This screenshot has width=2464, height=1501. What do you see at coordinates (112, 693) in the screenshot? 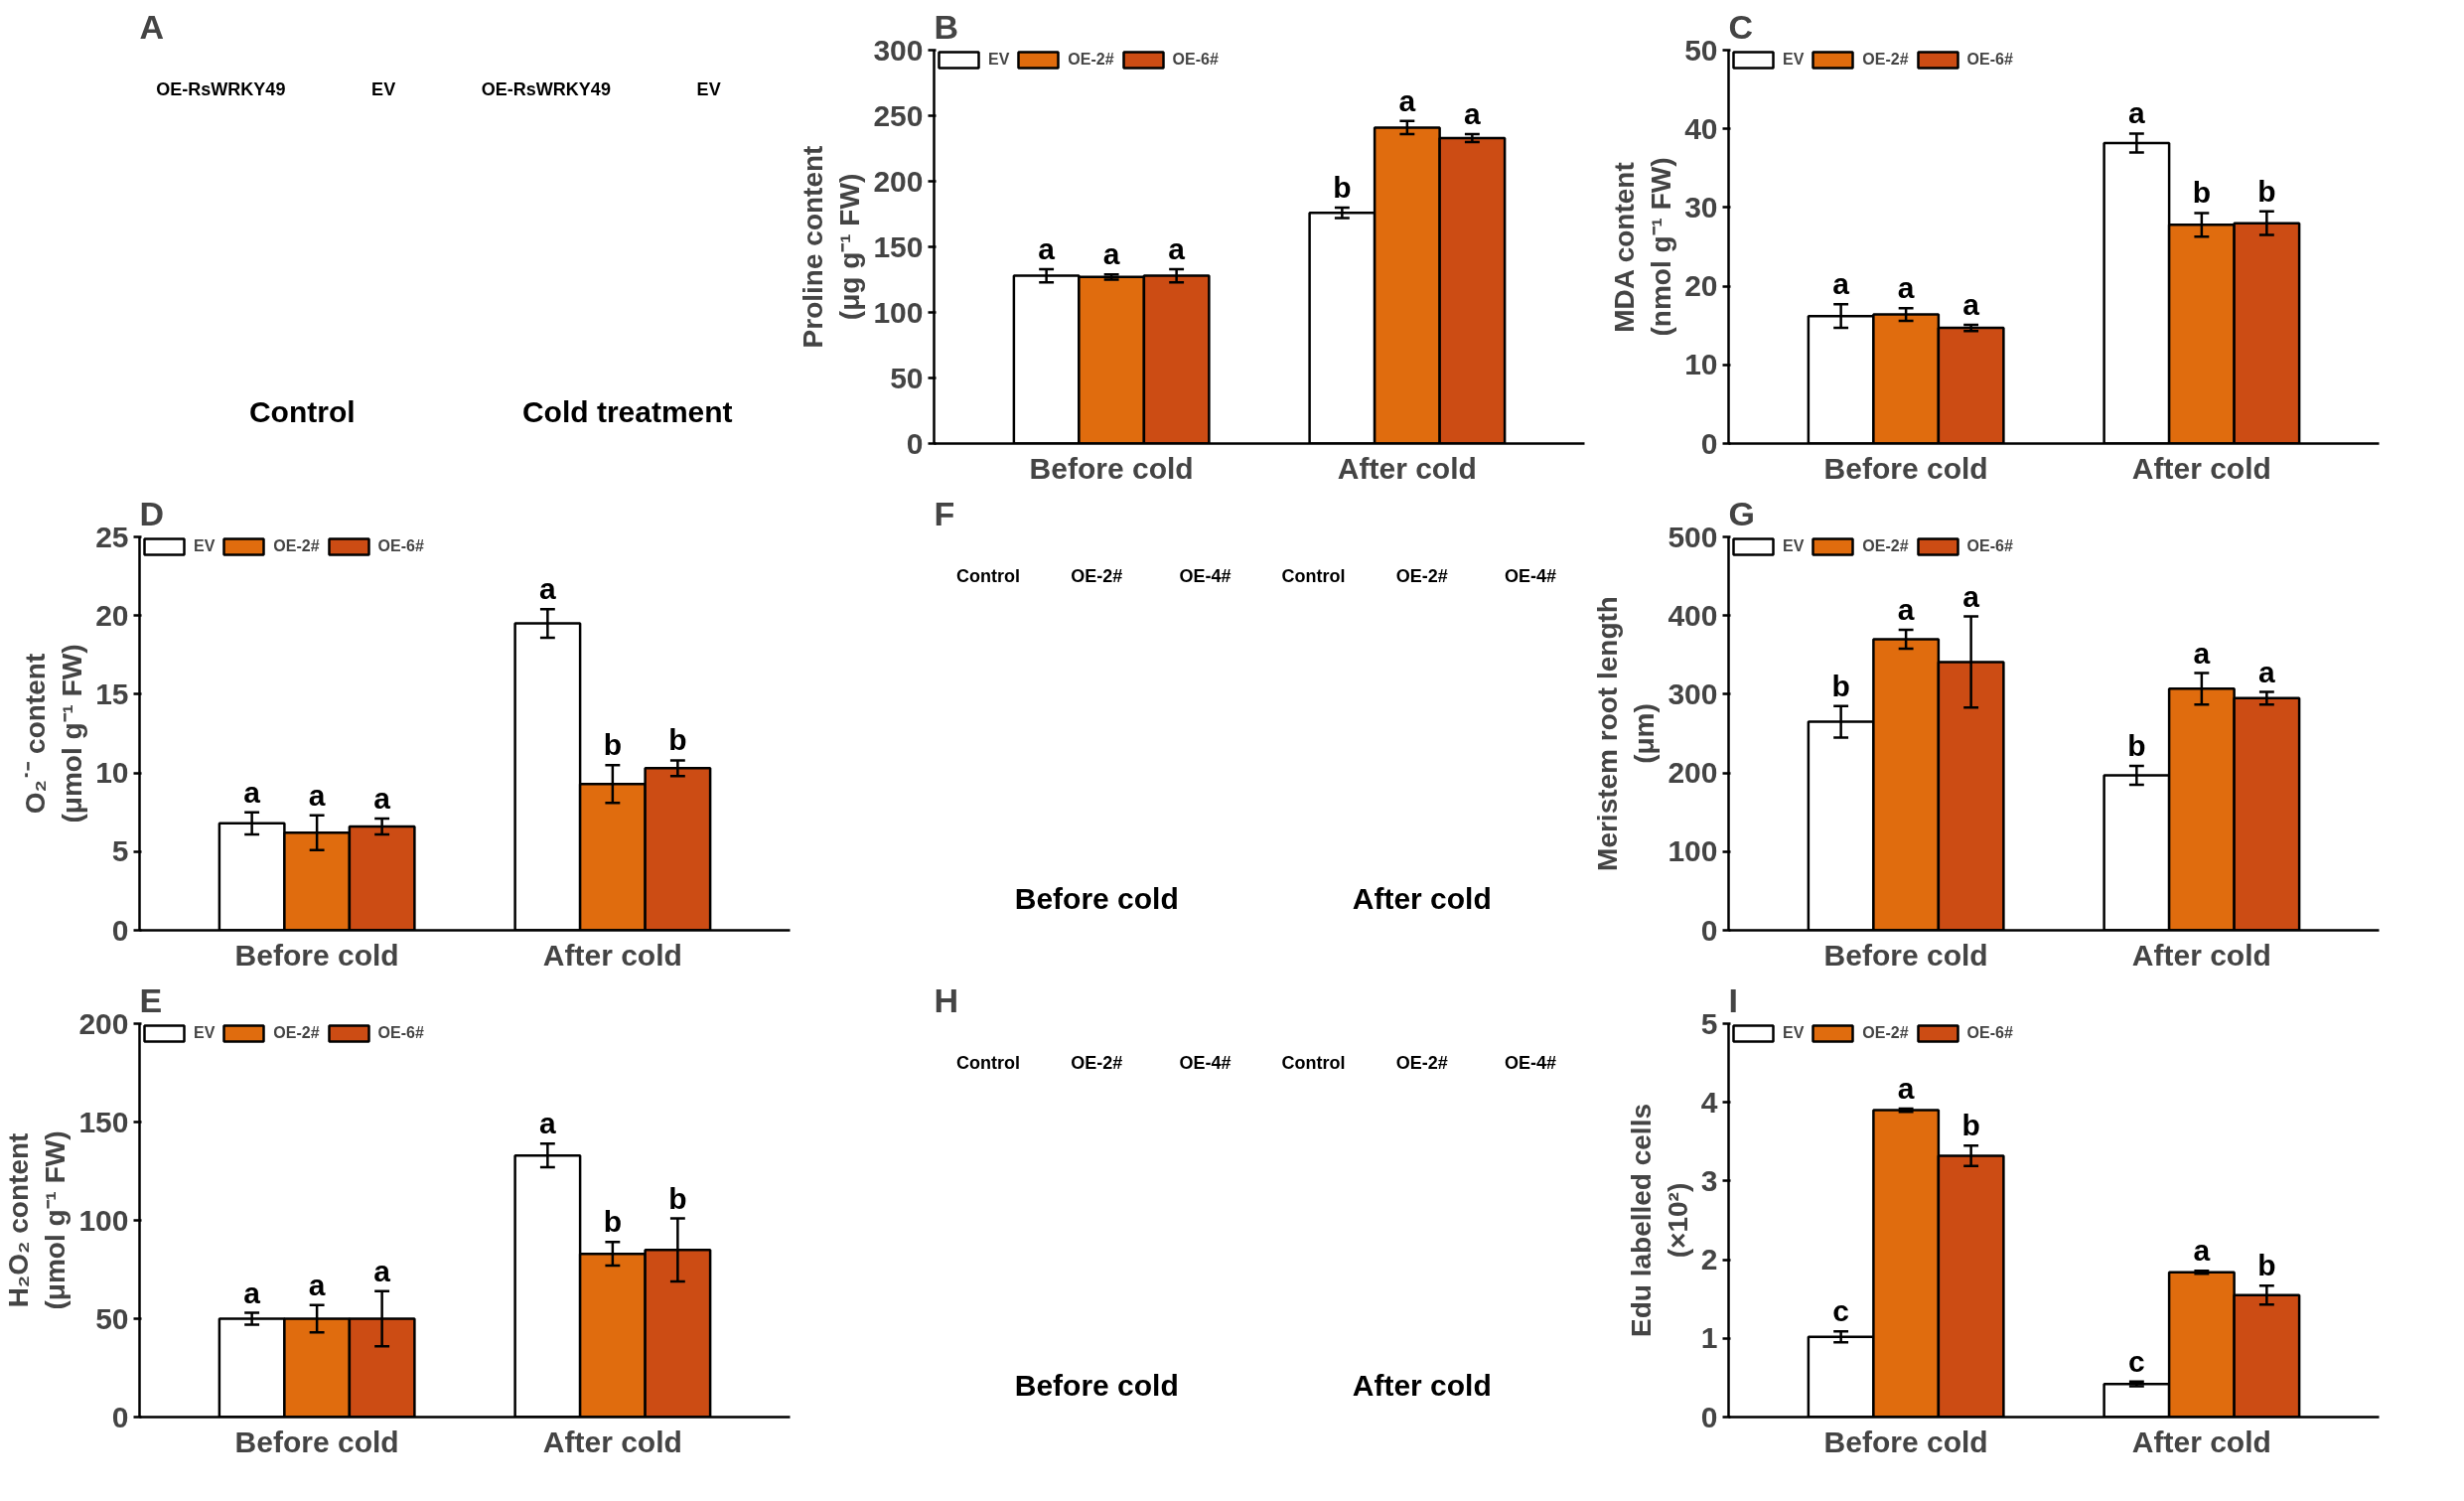
I see `y-tick-label: 15` at bounding box center [112, 693].